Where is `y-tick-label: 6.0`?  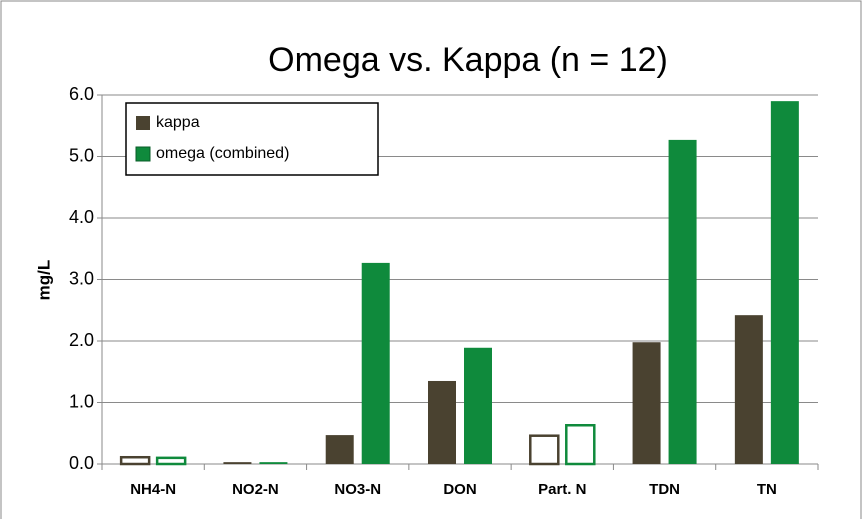 y-tick-label: 6.0 is located at coordinates (81, 94).